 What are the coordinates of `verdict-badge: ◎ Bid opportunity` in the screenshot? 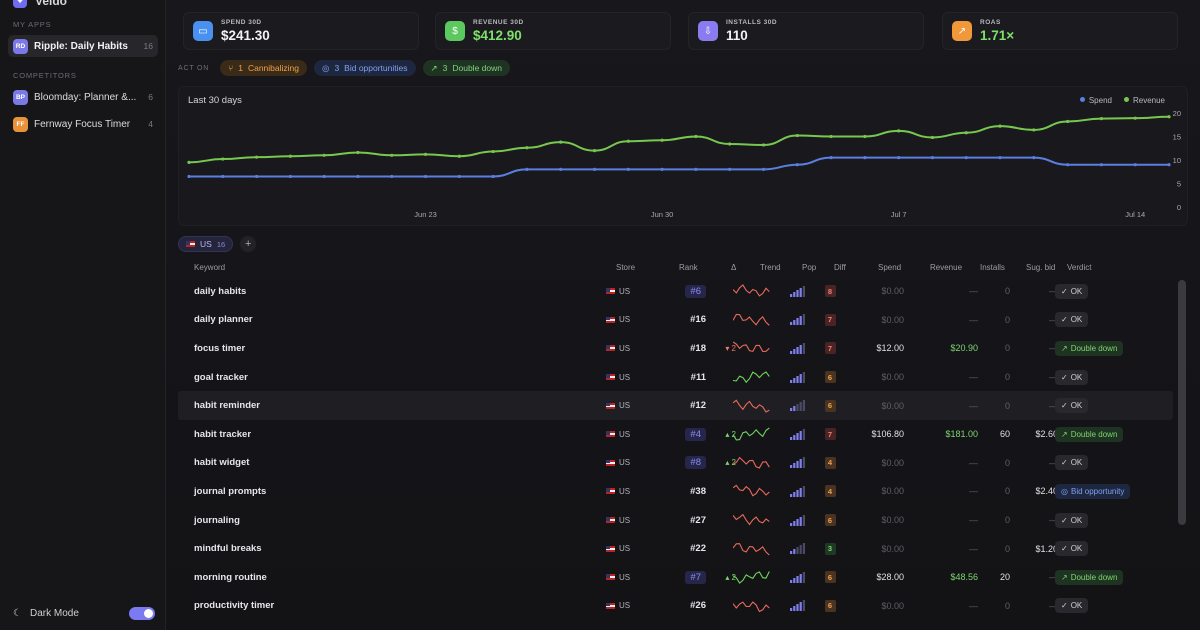 It's located at (1093, 491).